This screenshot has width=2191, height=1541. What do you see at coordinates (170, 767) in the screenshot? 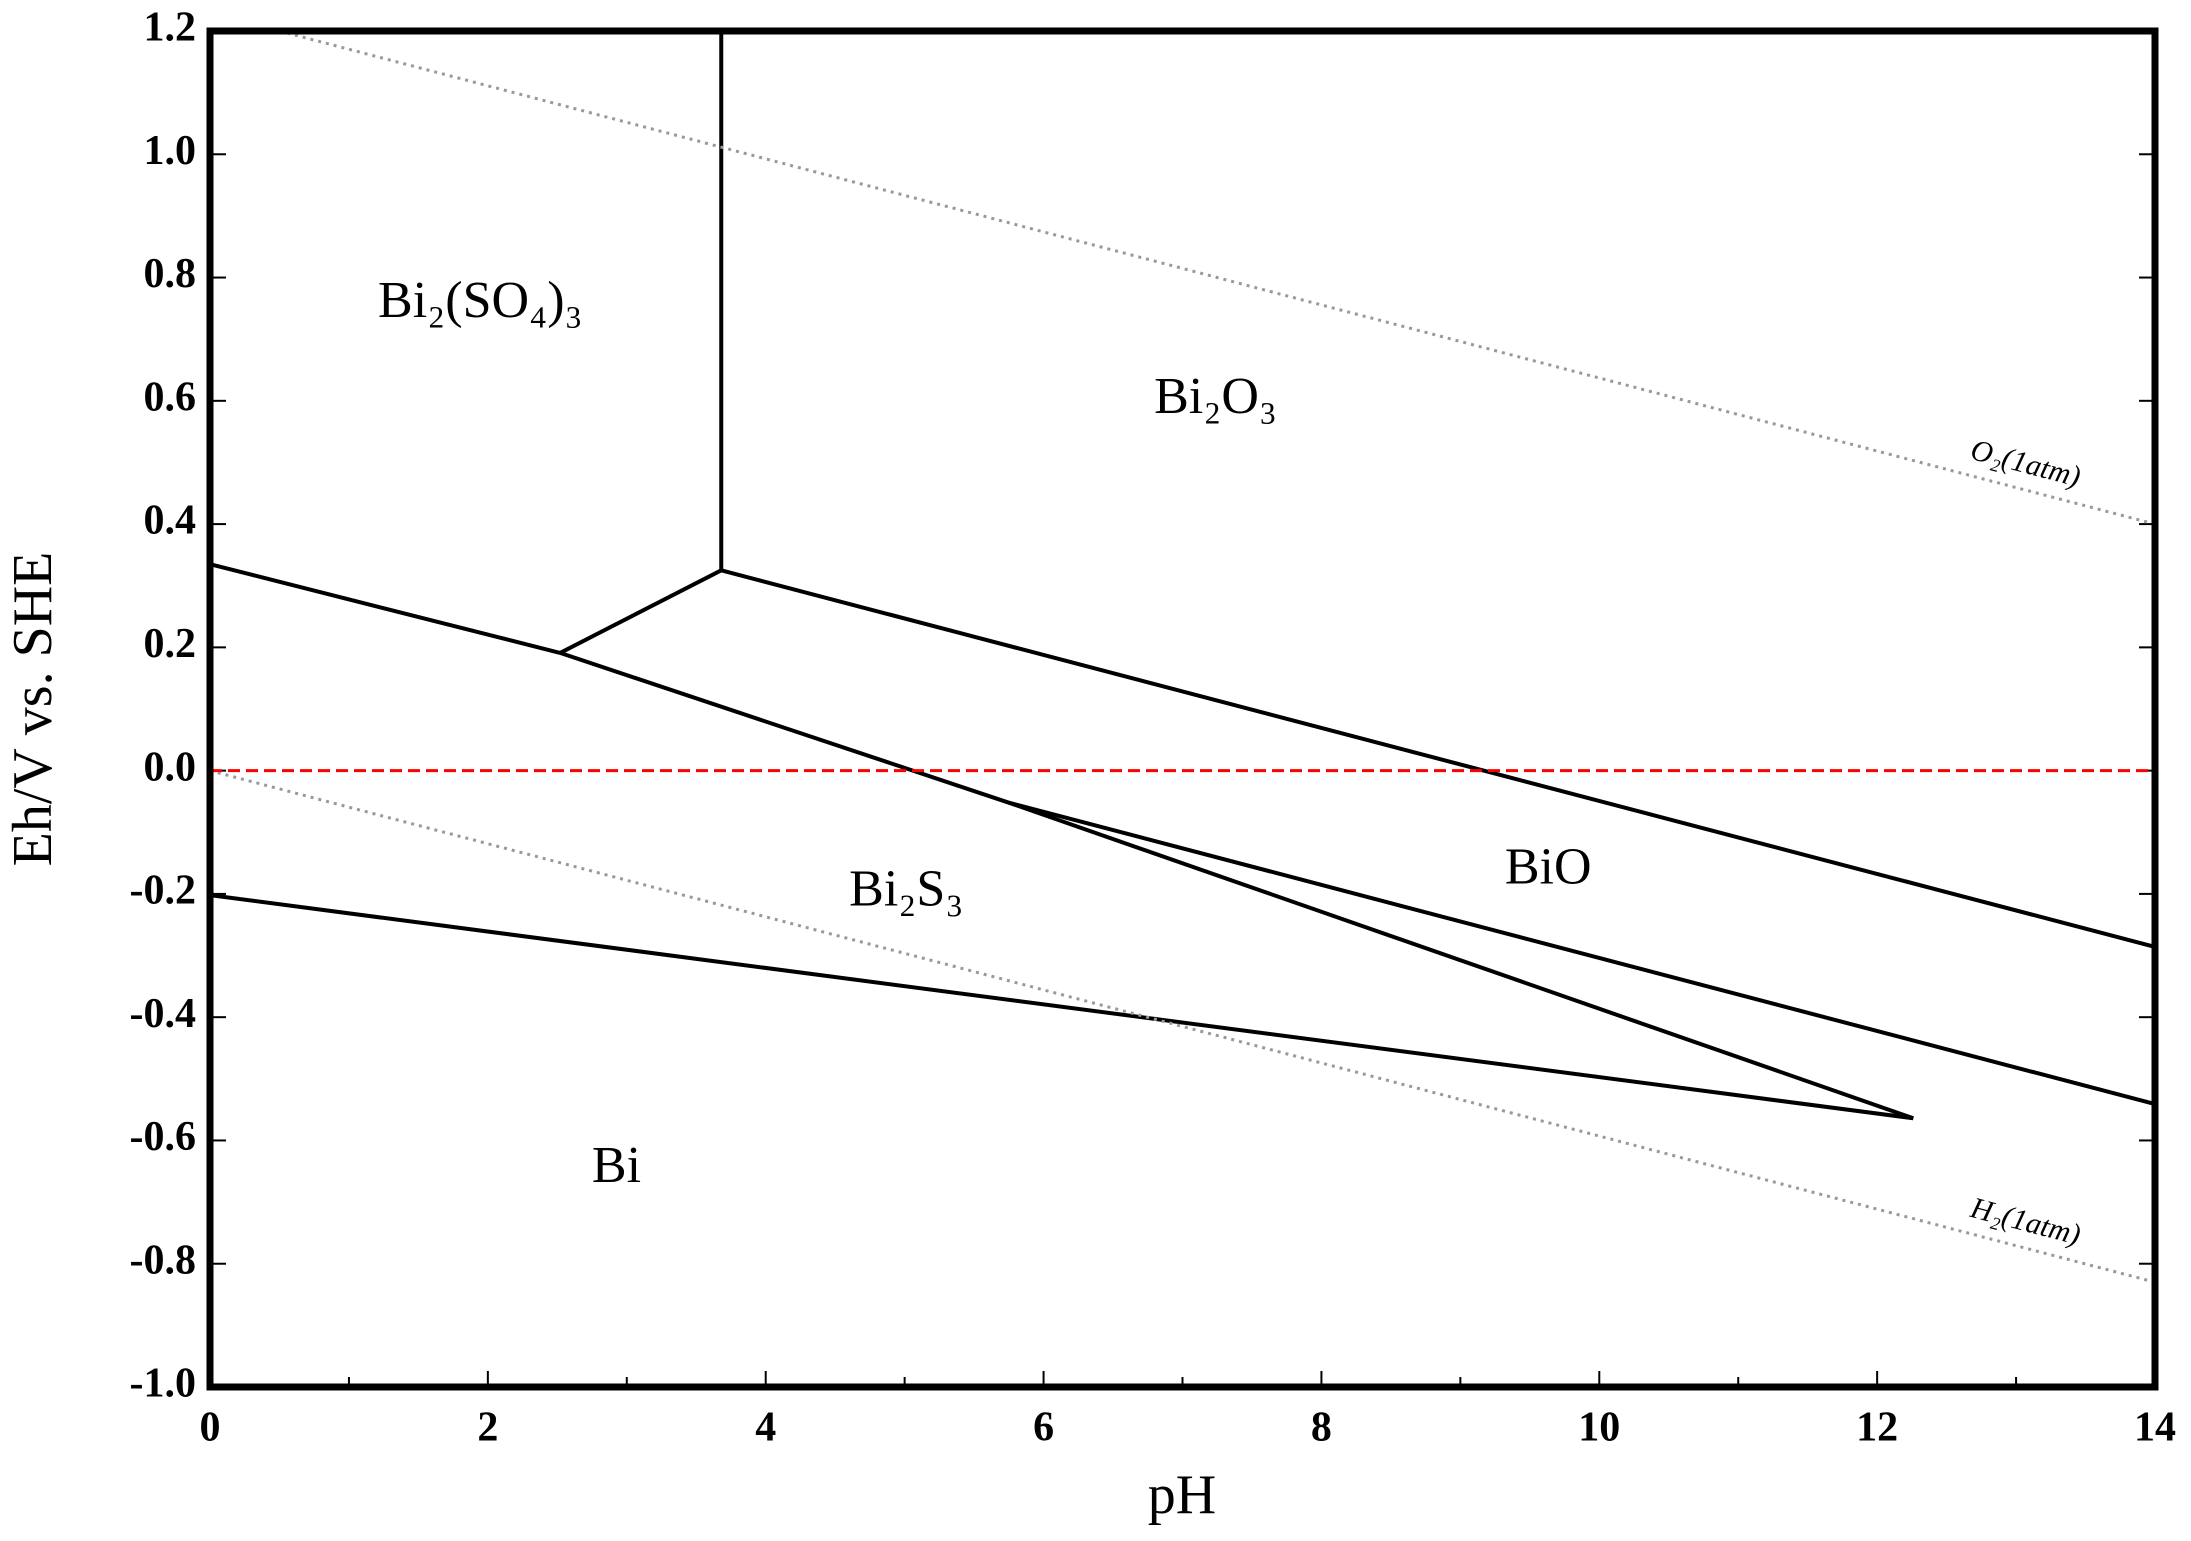
I see `y-tick-label: 0.0` at bounding box center [170, 767].